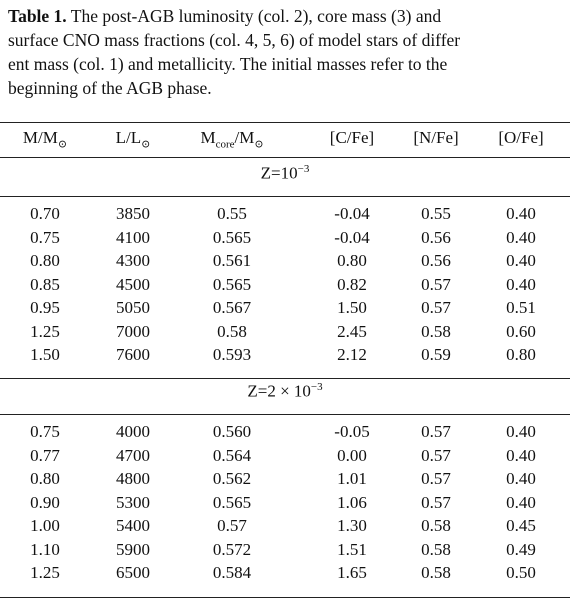 Image resolution: width=570 pixels, height=604 pixels. What do you see at coordinates (45, 525) in the screenshot?
I see `table-cell: 1.00` at bounding box center [45, 525].